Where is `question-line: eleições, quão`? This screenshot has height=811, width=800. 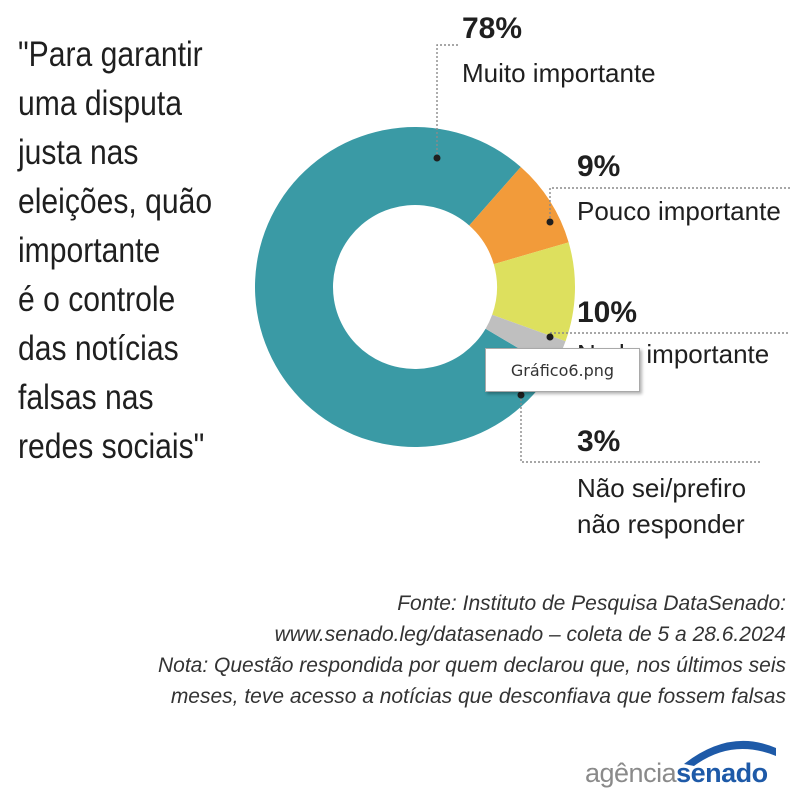
question-line: eleições, quão is located at coordinates (115, 201).